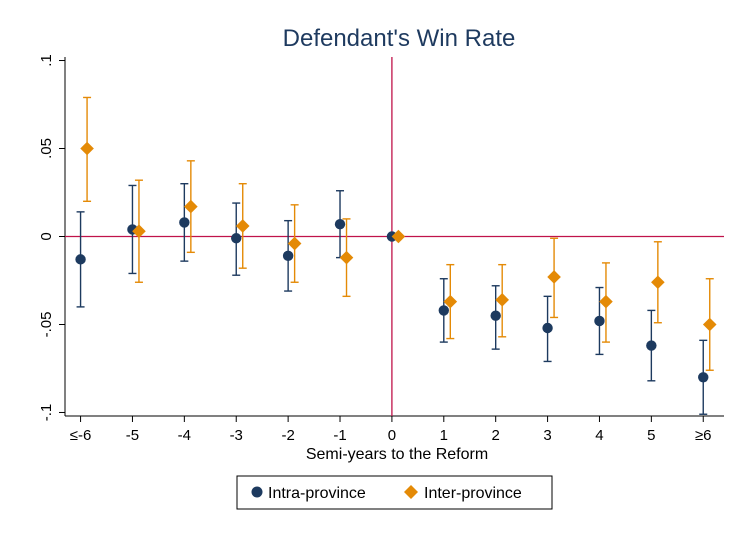  What do you see at coordinates (287, 435) in the screenshot?
I see `x-tick-label: -2` at bounding box center [287, 435].